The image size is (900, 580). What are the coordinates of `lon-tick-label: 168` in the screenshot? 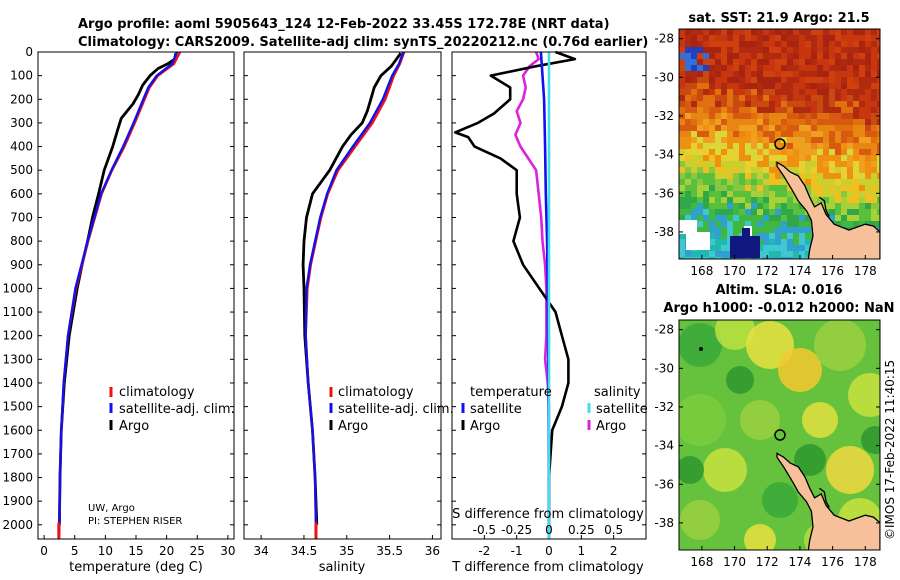 It's located at (701, 271).